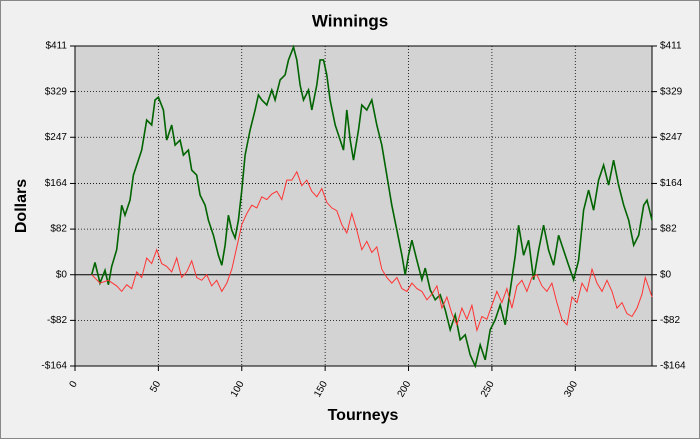 The height and width of the screenshot is (439, 700). What do you see at coordinates (56, 137) in the screenshot?
I see `y-tick-label: $247` at bounding box center [56, 137].